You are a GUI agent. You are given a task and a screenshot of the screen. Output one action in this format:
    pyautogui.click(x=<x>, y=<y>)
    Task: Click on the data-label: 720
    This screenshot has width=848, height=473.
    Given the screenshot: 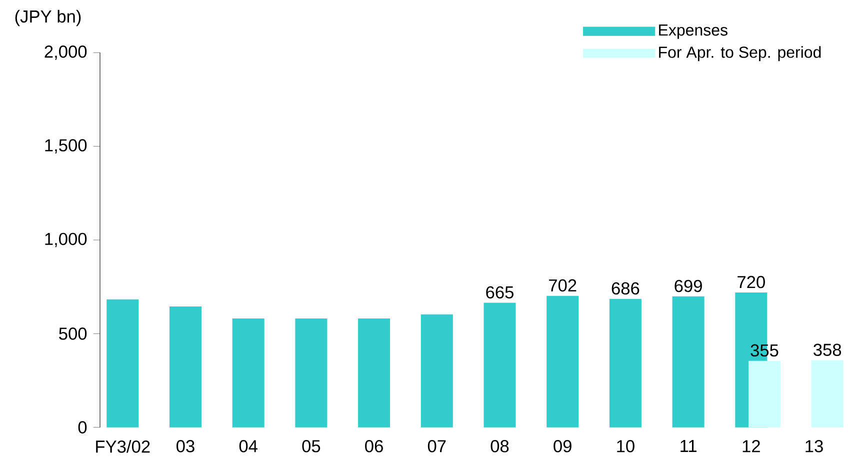 What is the action you would take?
    pyautogui.click(x=751, y=282)
    